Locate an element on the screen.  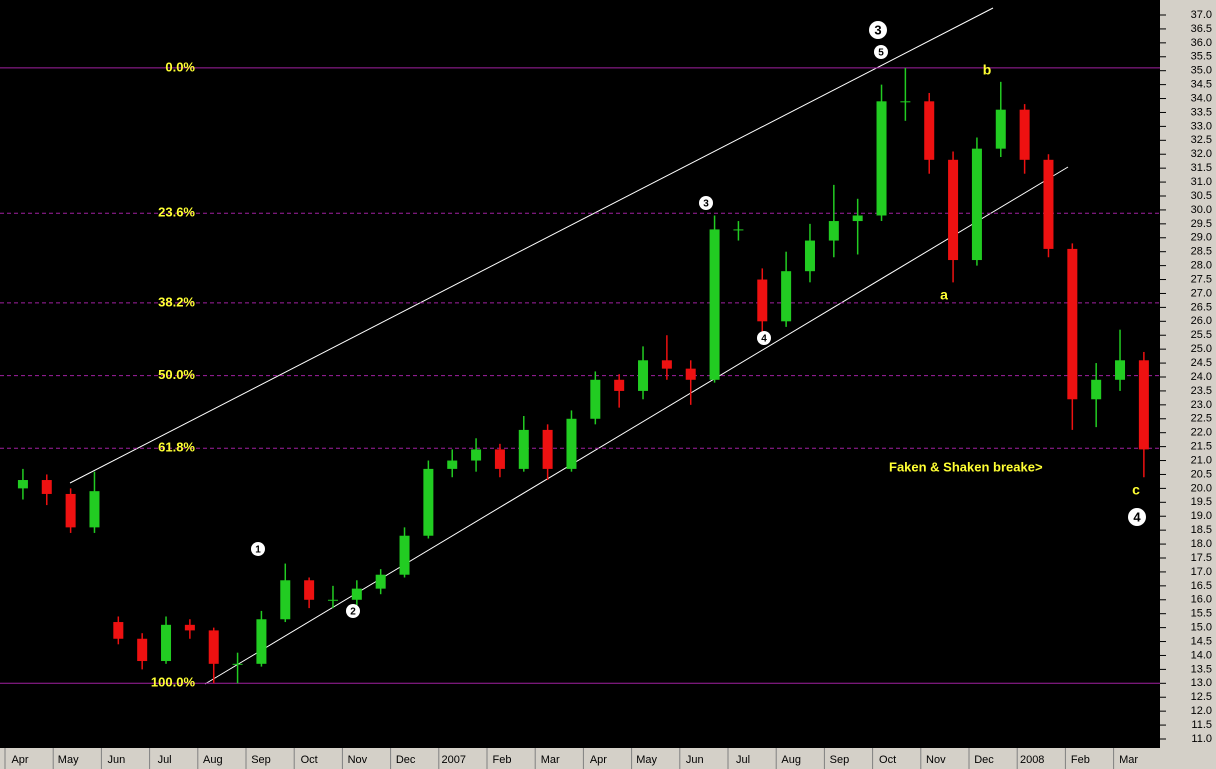
fib-level-label: 50.0% is located at coordinates (176, 374).